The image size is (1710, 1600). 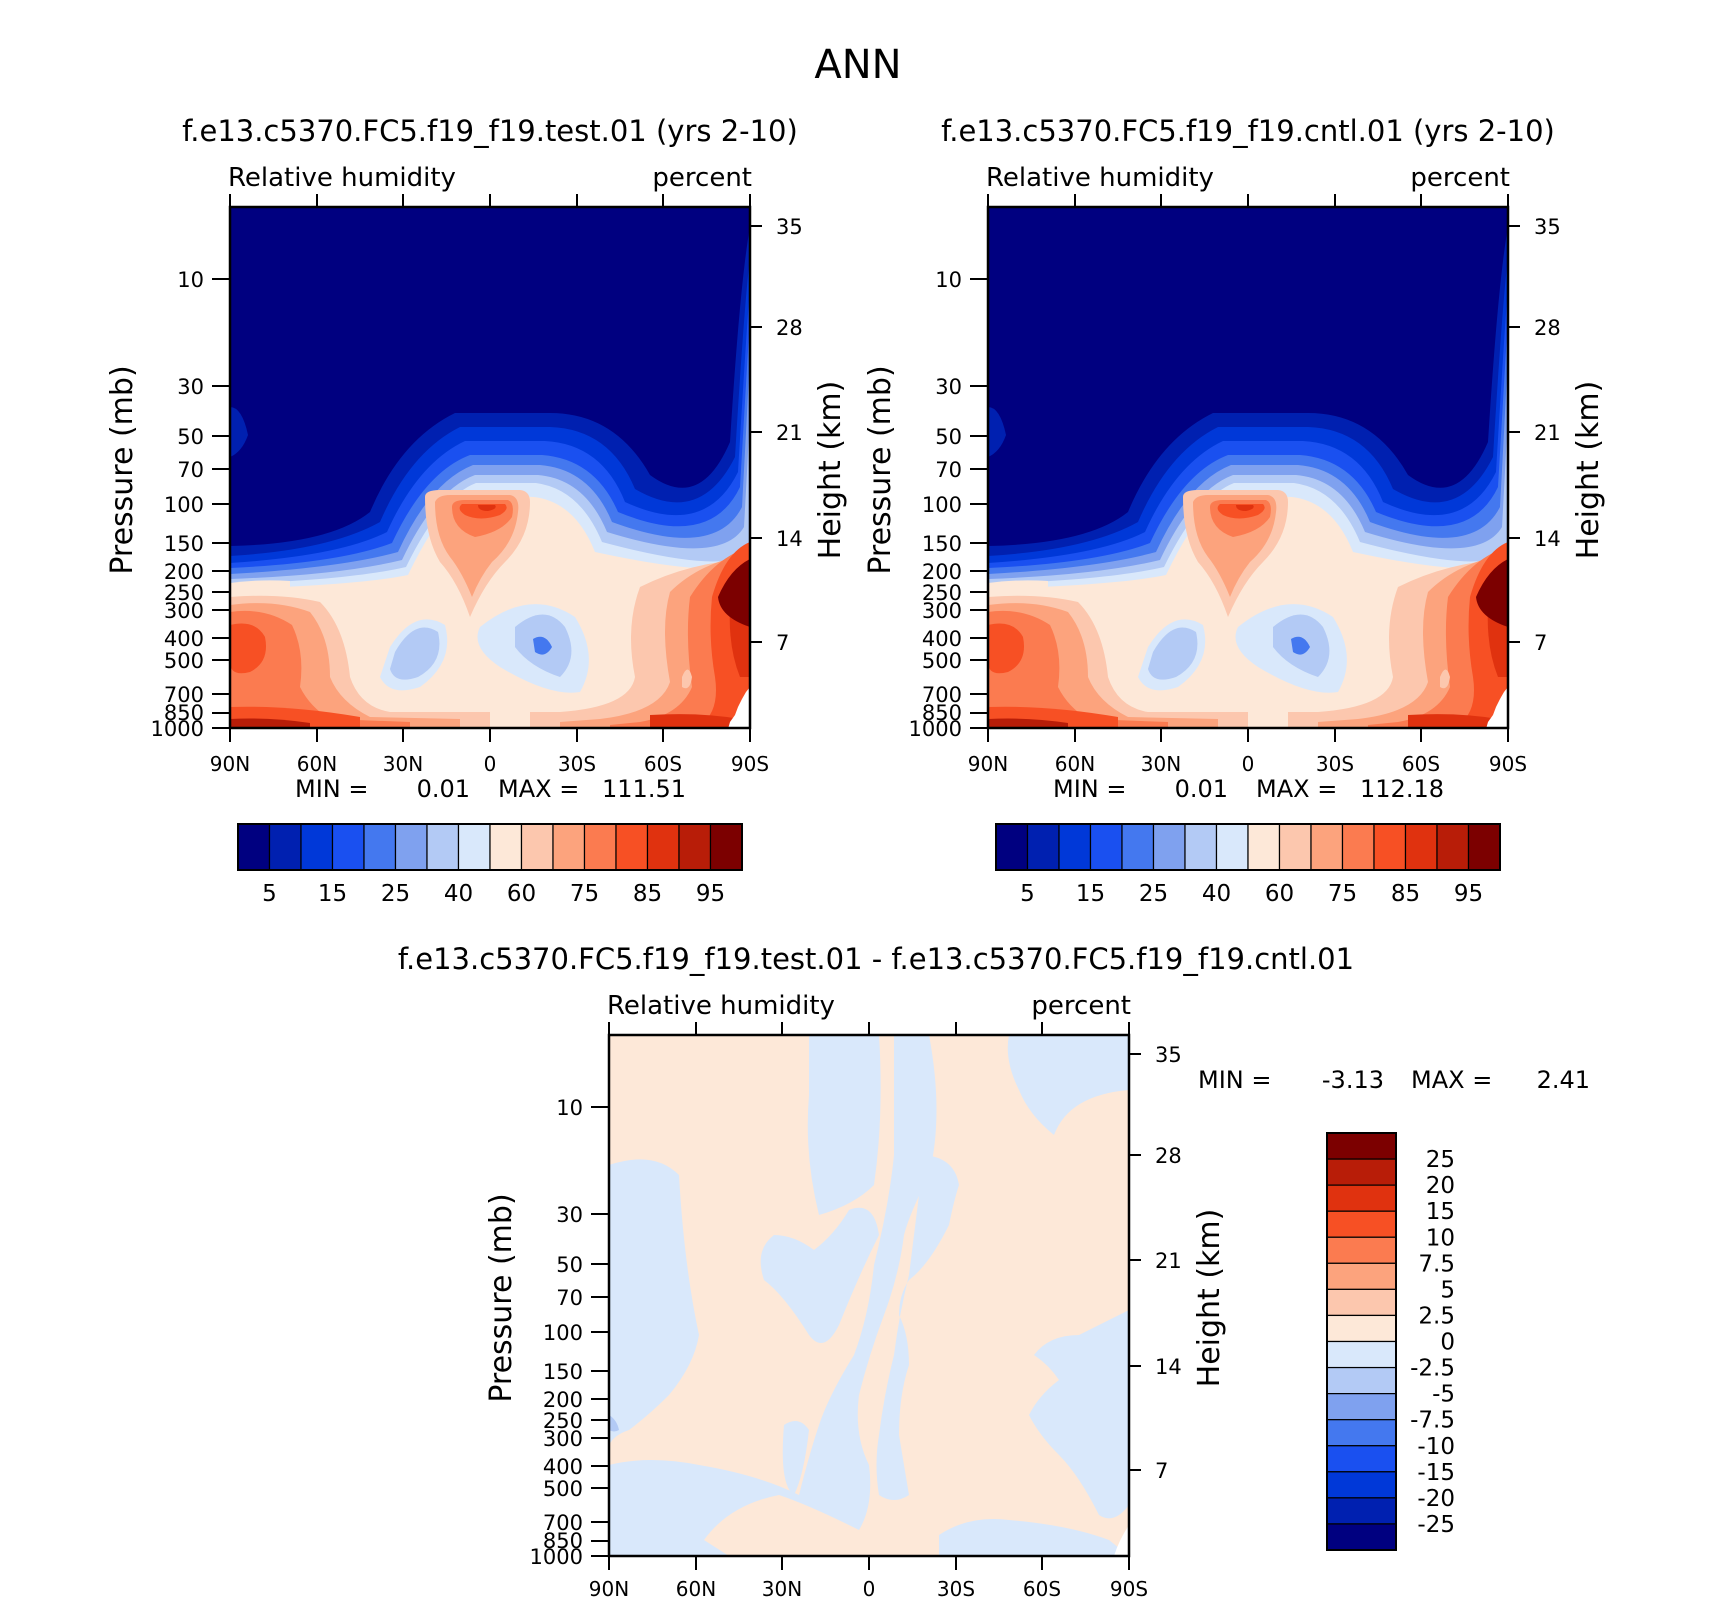 I want to click on units-label-diff: percent, so click(x=1081, y=1006).